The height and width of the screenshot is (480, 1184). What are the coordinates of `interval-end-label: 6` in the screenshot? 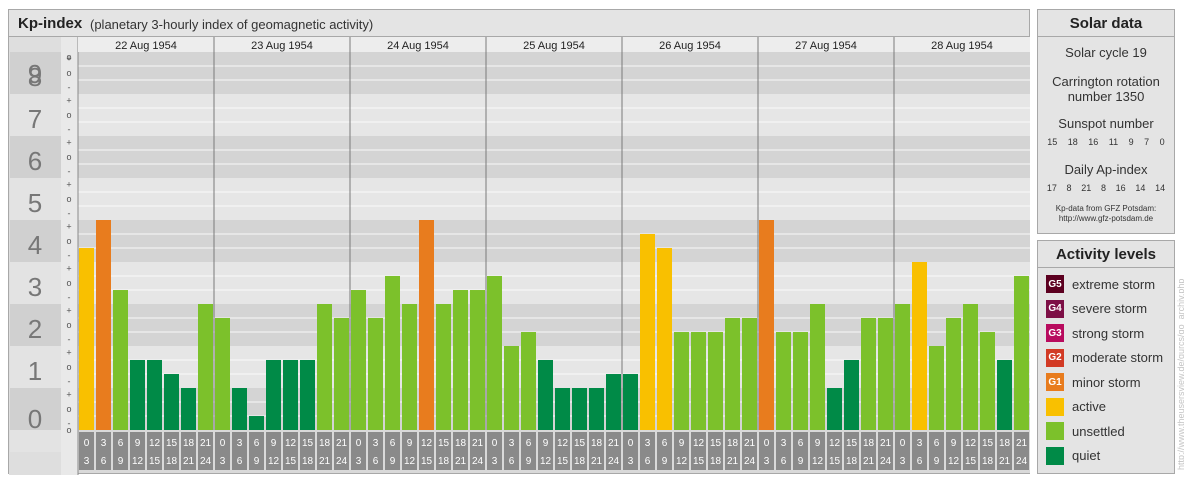 It's located at (784, 461).